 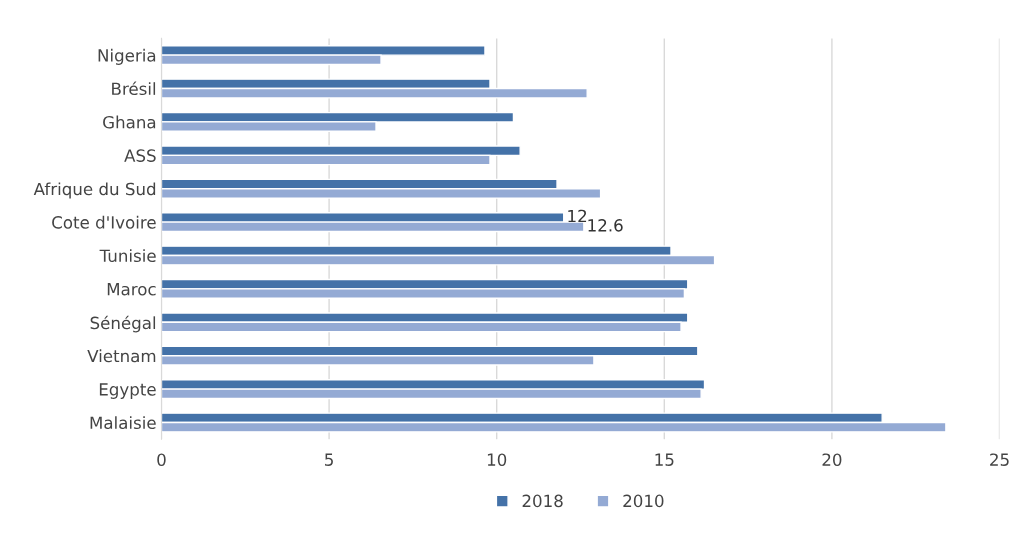 What do you see at coordinates (123, 324) in the screenshot?
I see `y-tick-label: Sénégal` at bounding box center [123, 324].